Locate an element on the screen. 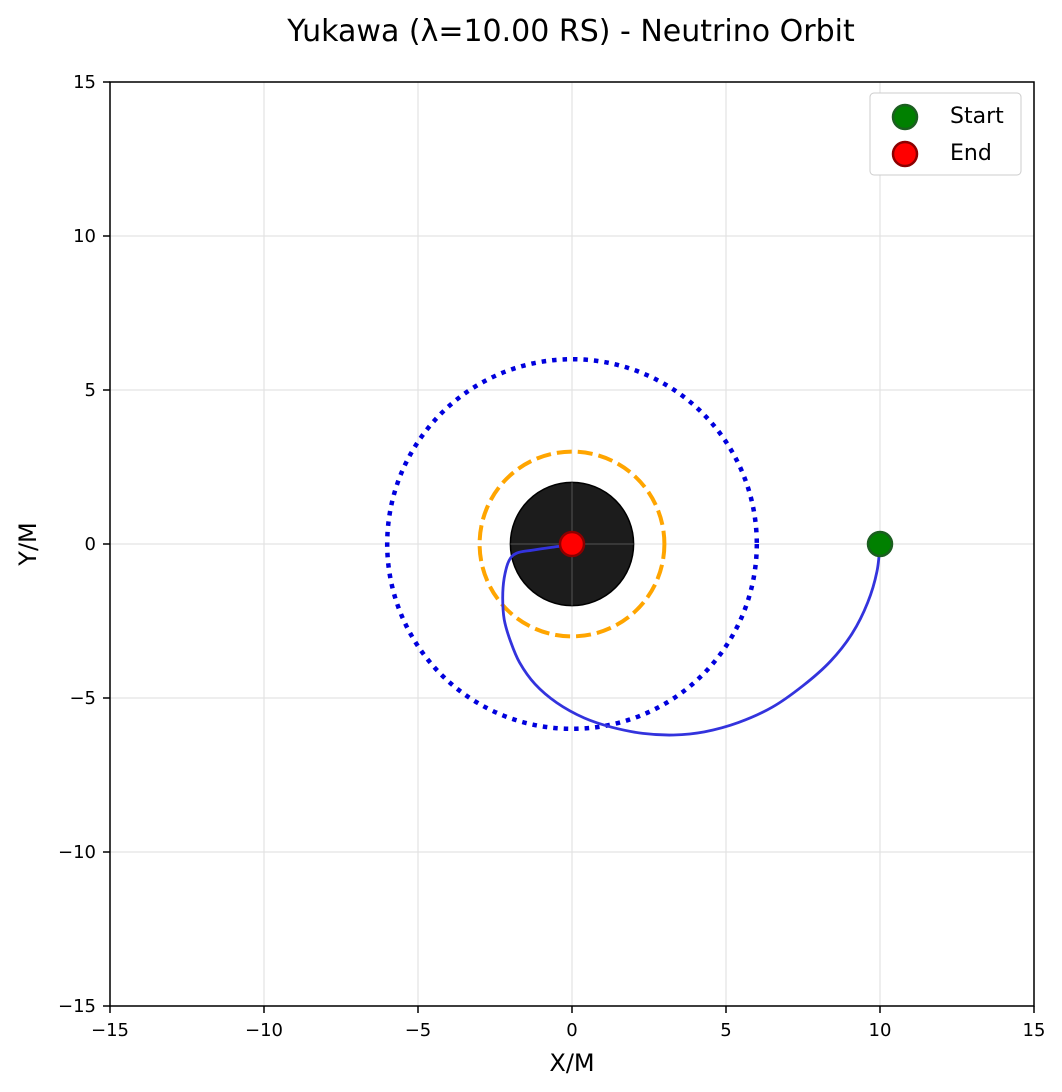 The height and width of the screenshot is (1092, 1062). start-point is located at coordinates (880, 544).